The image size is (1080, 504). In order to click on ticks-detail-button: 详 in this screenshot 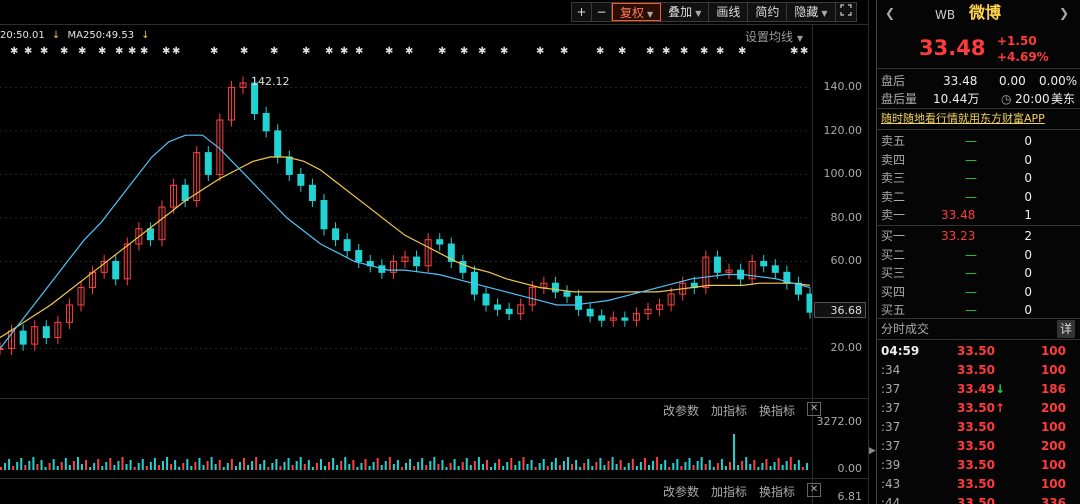, I will do `click(1066, 329)`.